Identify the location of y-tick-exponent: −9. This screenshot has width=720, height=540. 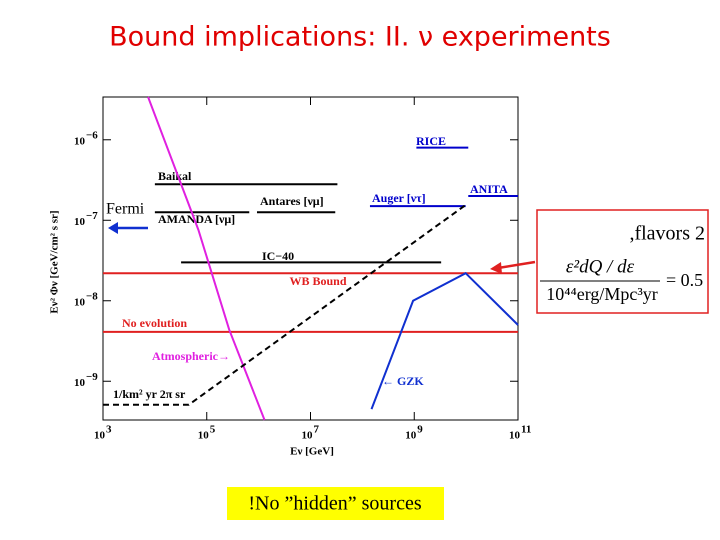
(92, 377).